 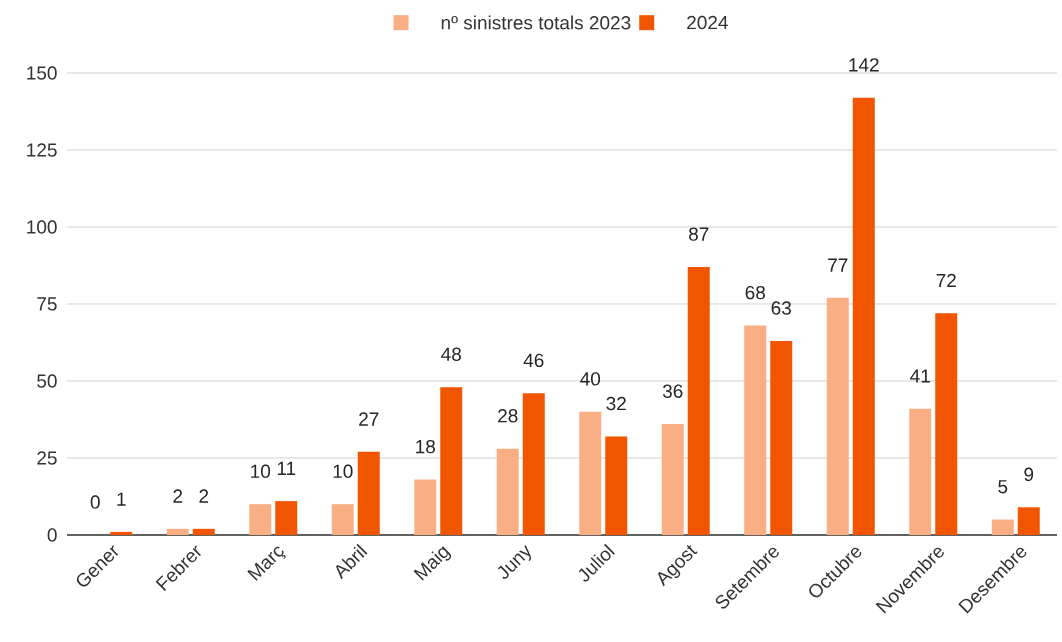 What do you see at coordinates (52, 535) in the screenshot?
I see `y-tick-label: 0` at bounding box center [52, 535].